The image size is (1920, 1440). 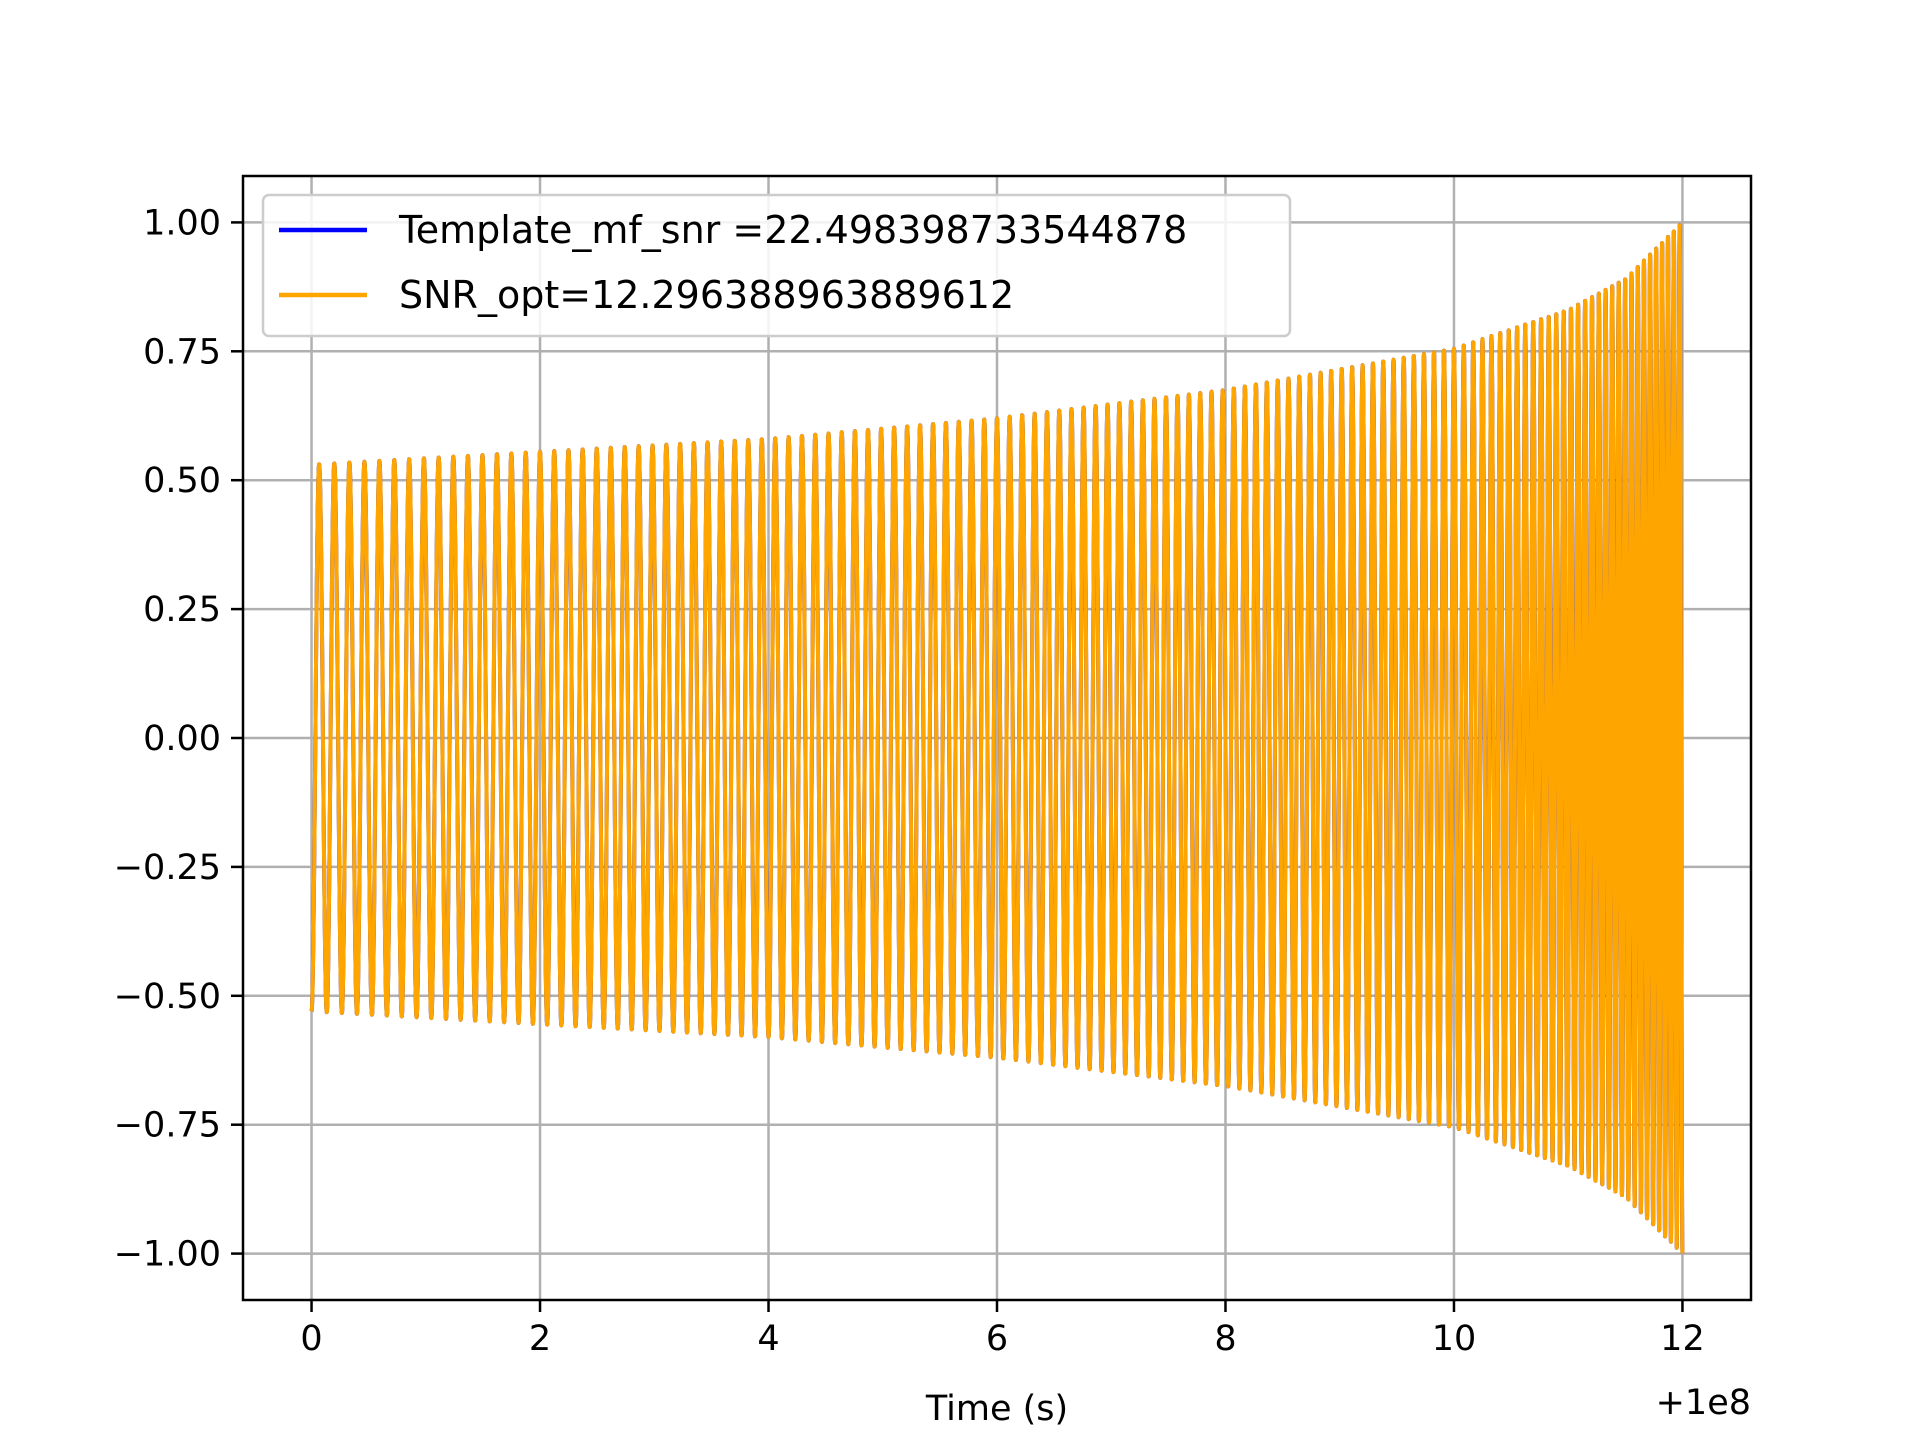 What do you see at coordinates (768, 1339) in the screenshot?
I see `x-tick-label-2: 4` at bounding box center [768, 1339].